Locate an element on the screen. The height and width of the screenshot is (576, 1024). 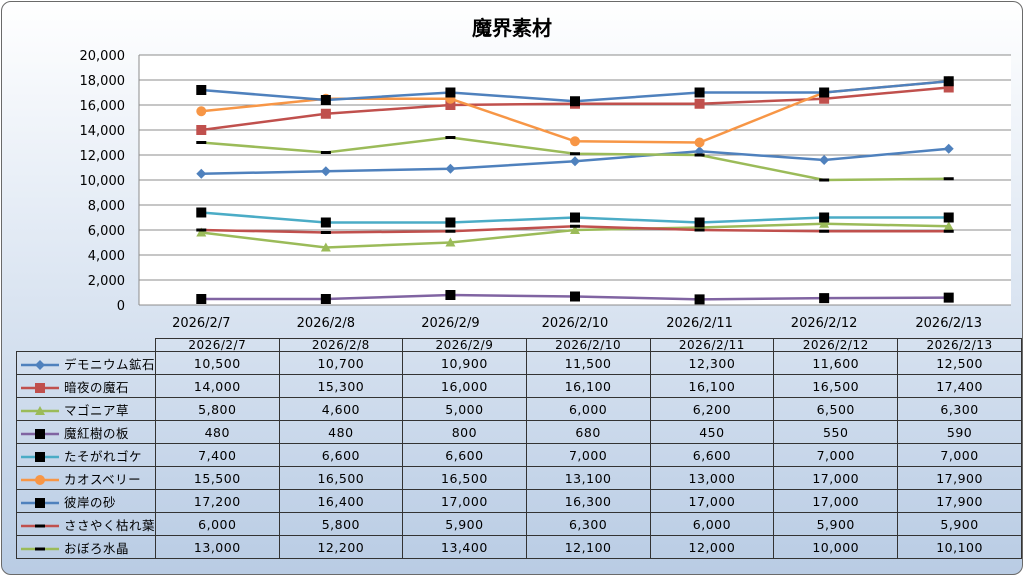
table-cell: 550 is located at coordinates (836, 432).